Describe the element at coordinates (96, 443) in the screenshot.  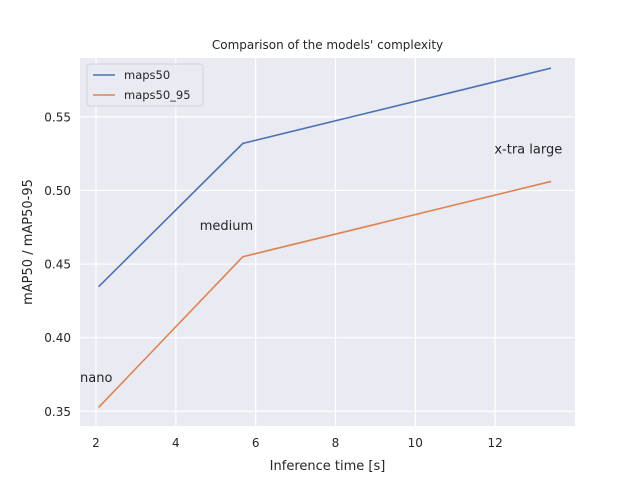
I see `x-tick-label: 2` at that location.